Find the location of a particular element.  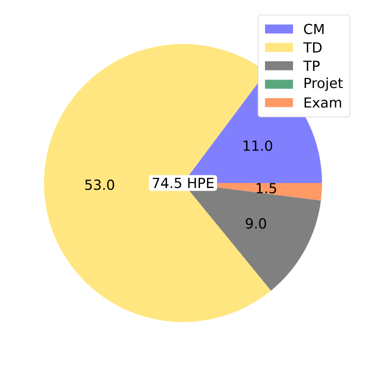

legend-label: CM is located at coordinates (314, 29).